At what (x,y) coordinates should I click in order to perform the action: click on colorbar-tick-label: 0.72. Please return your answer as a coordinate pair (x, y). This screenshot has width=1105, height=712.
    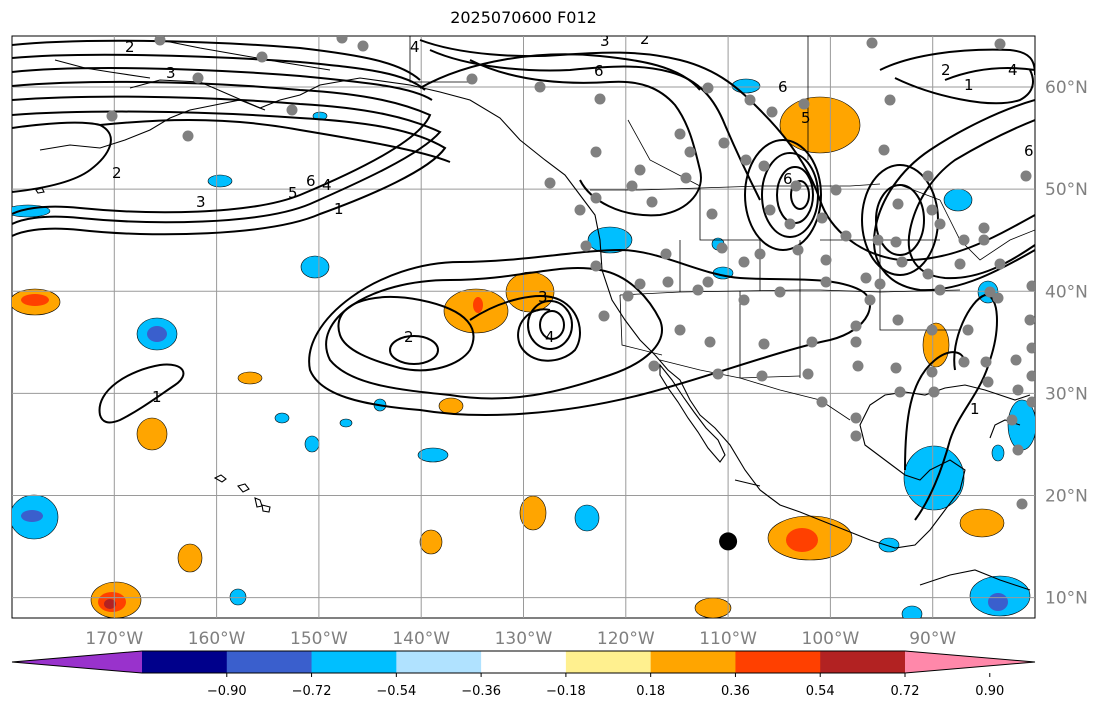
    Looking at the image, I should click on (905, 691).